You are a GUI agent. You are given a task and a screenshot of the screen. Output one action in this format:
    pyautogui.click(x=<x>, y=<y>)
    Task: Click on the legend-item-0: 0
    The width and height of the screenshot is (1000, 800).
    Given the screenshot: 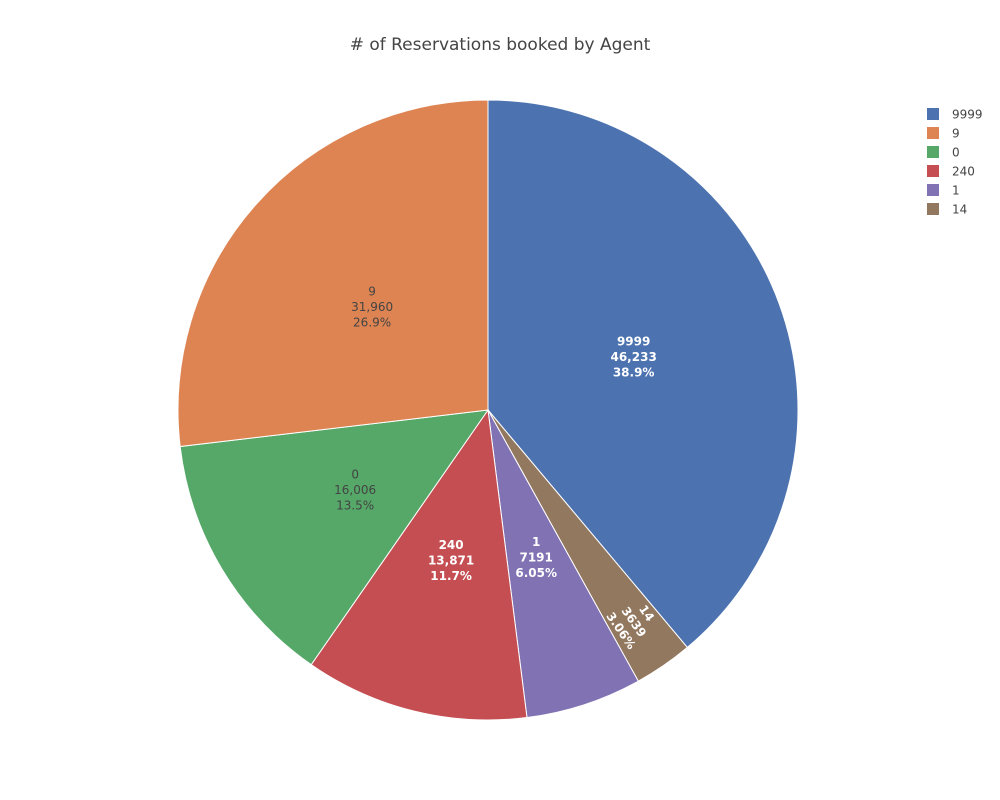 What is the action you would take?
    pyautogui.click(x=943, y=153)
    